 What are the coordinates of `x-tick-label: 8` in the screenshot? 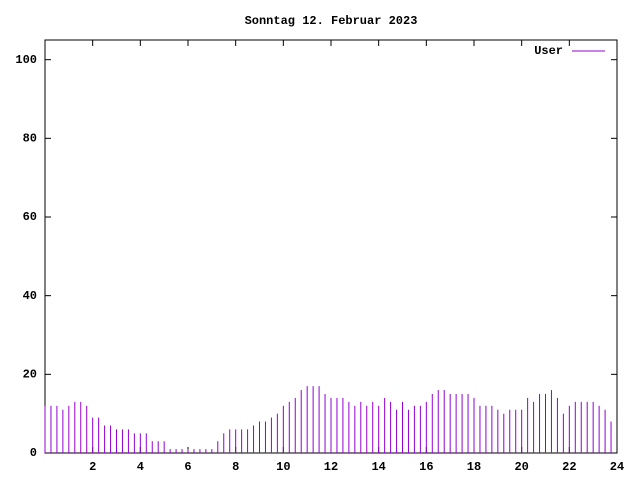 It's located at (235, 467).